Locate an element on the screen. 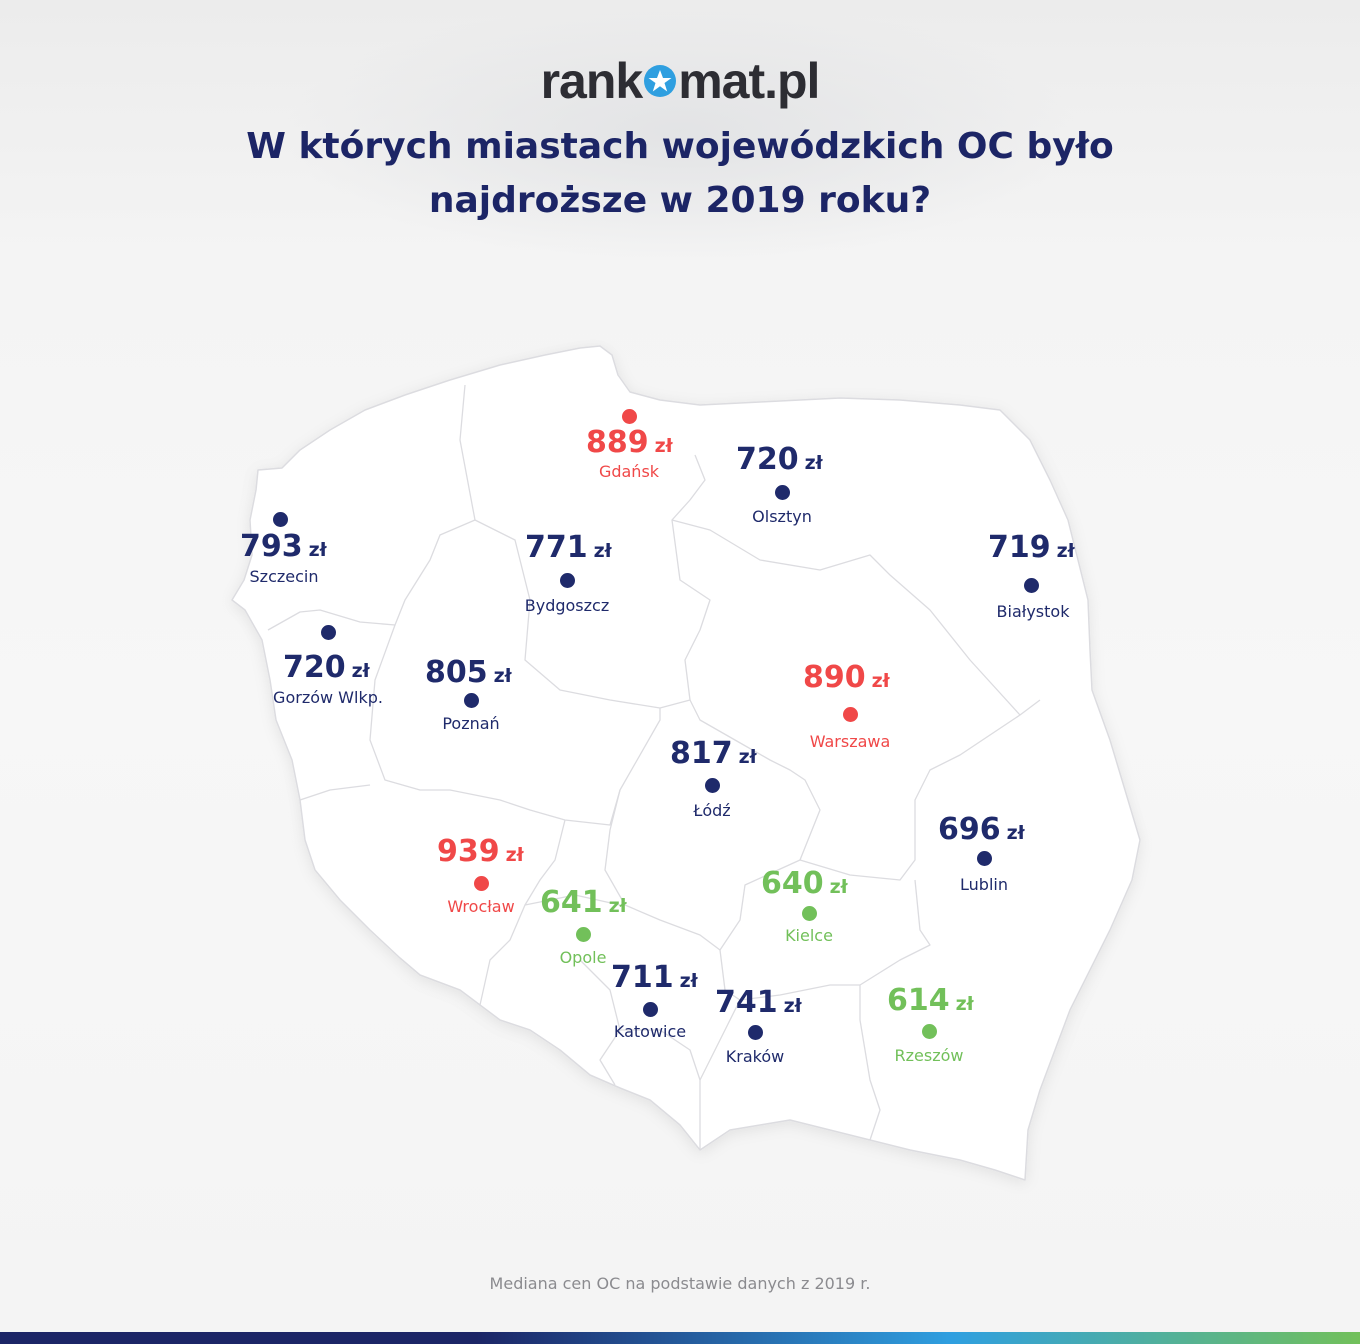 The width and height of the screenshot is (1360, 1344). city-name: Poznań is located at coordinates (471, 723).